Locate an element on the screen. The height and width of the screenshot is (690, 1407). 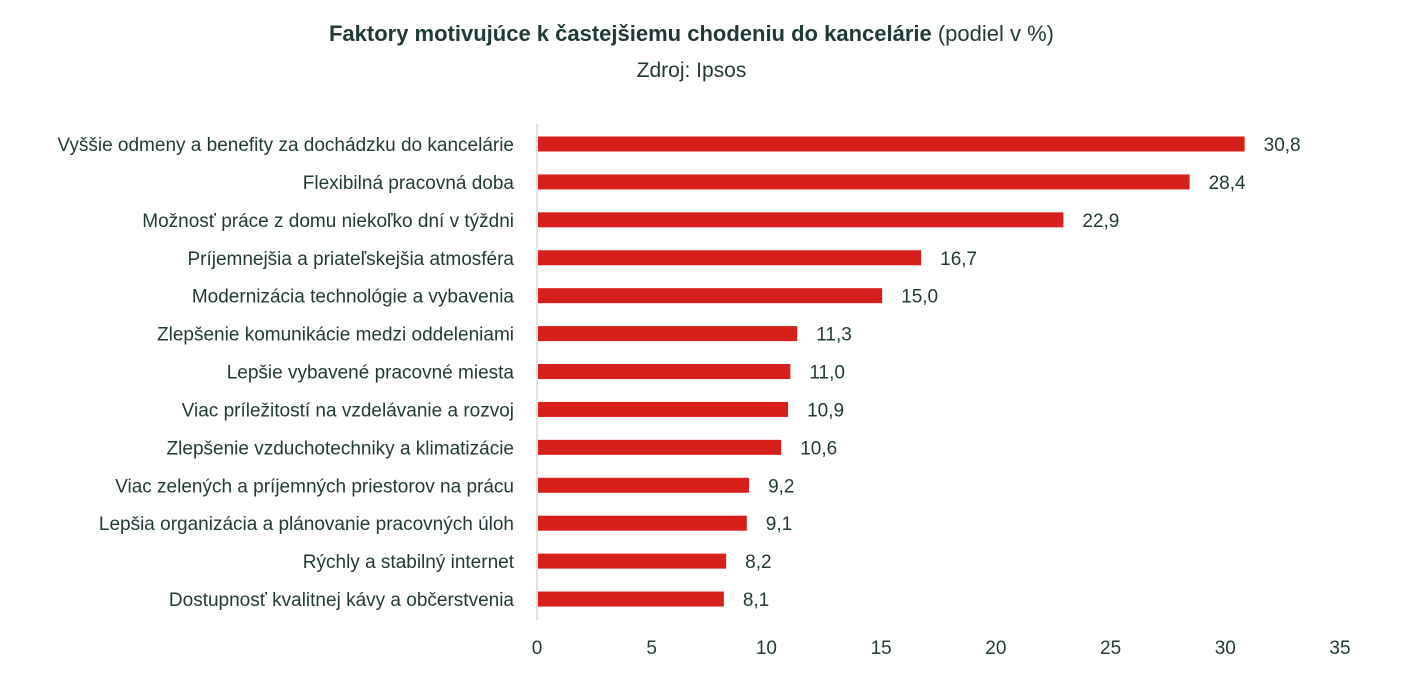
category-label: Príjemnejšia a priateľskejšia atmosféra is located at coordinates (350, 259).